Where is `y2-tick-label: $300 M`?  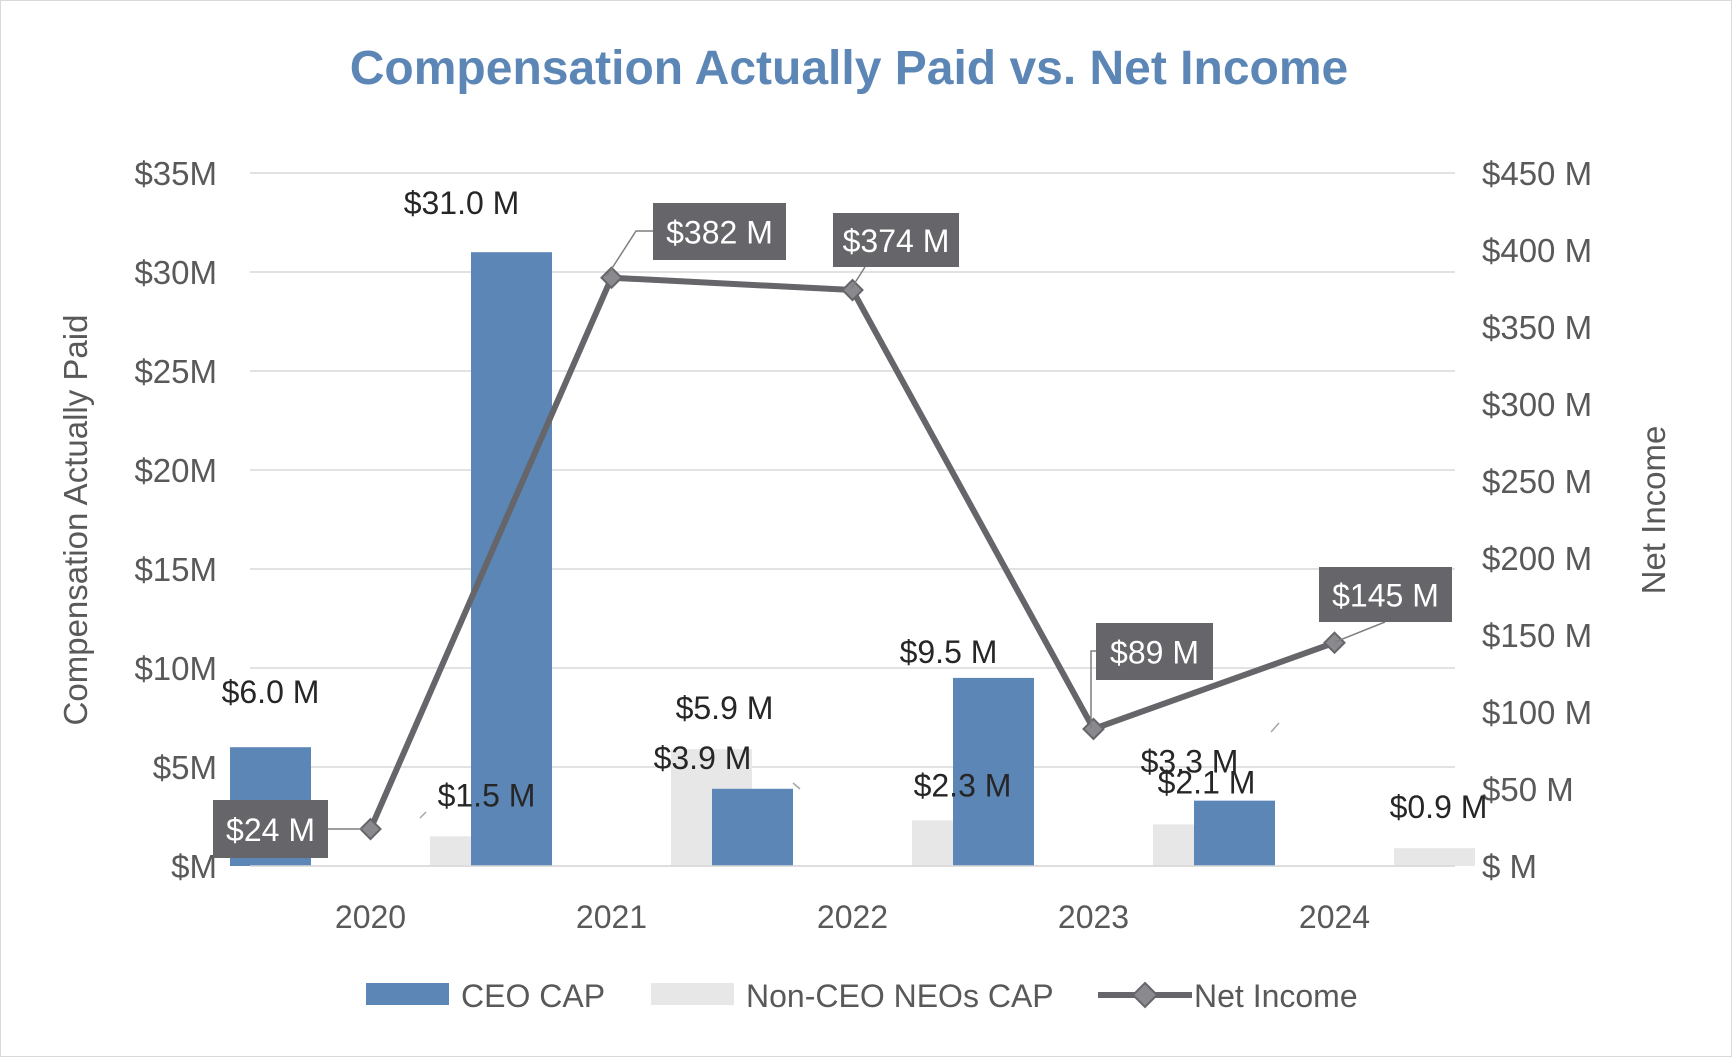
y2-tick-label: $300 M is located at coordinates (1537, 404).